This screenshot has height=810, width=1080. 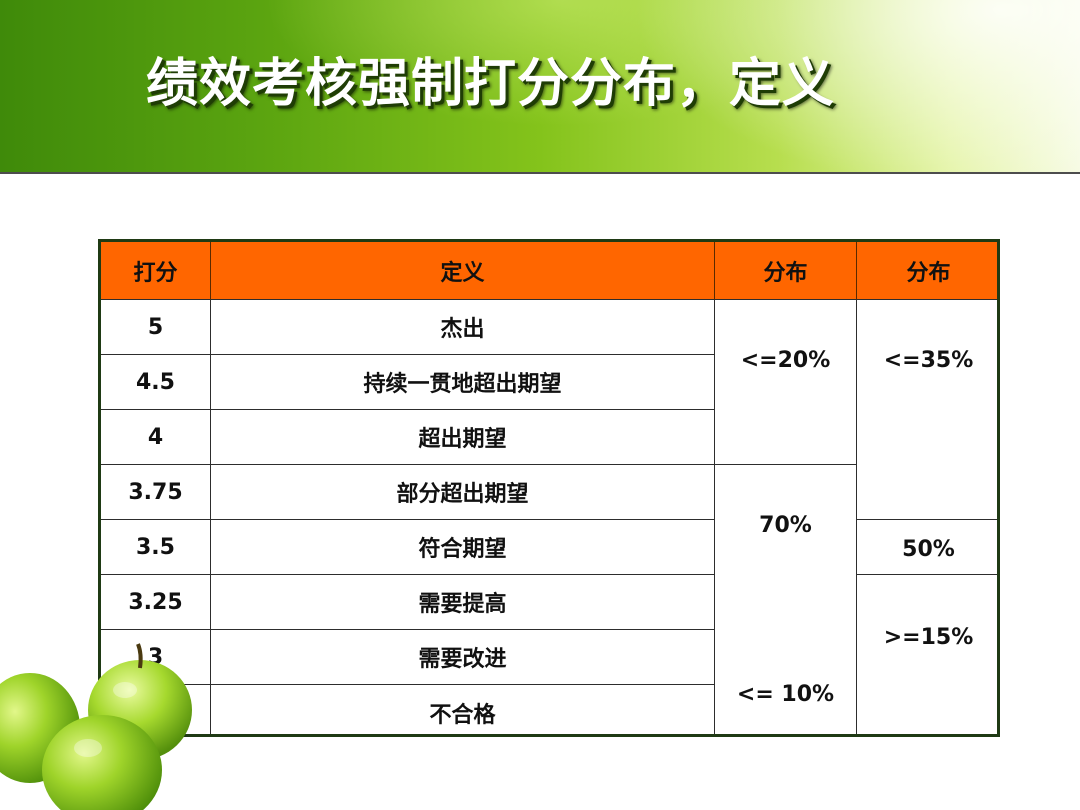 What do you see at coordinates (463, 437) in the screenshot?
I see `definition-cell: 超出期望` at bounding box center [463, 437].